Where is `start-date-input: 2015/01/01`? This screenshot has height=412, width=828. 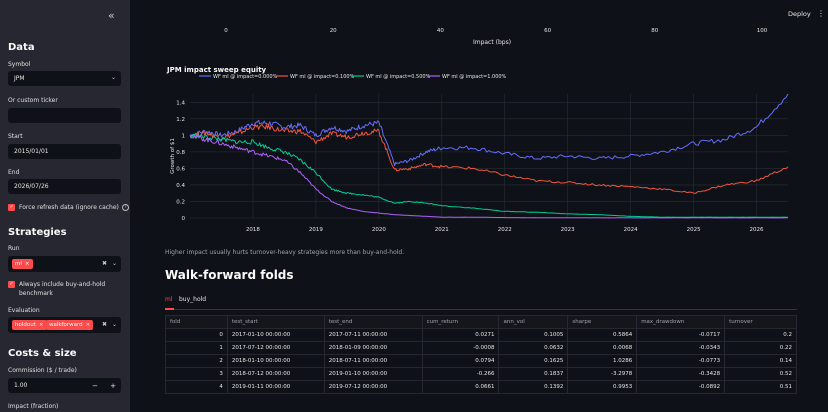
start-date-input: 2015/01/01 is located at coordinates (64, 151).